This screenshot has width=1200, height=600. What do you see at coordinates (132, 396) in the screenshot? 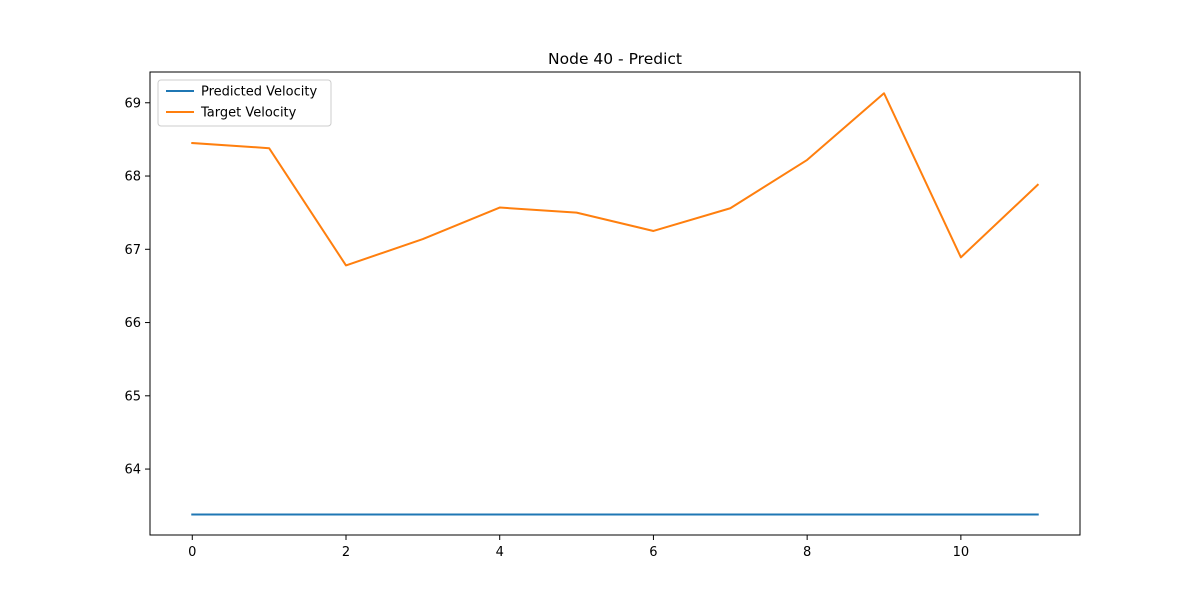
I see `y-tick-label: 65` at bounding box center [132, 396].